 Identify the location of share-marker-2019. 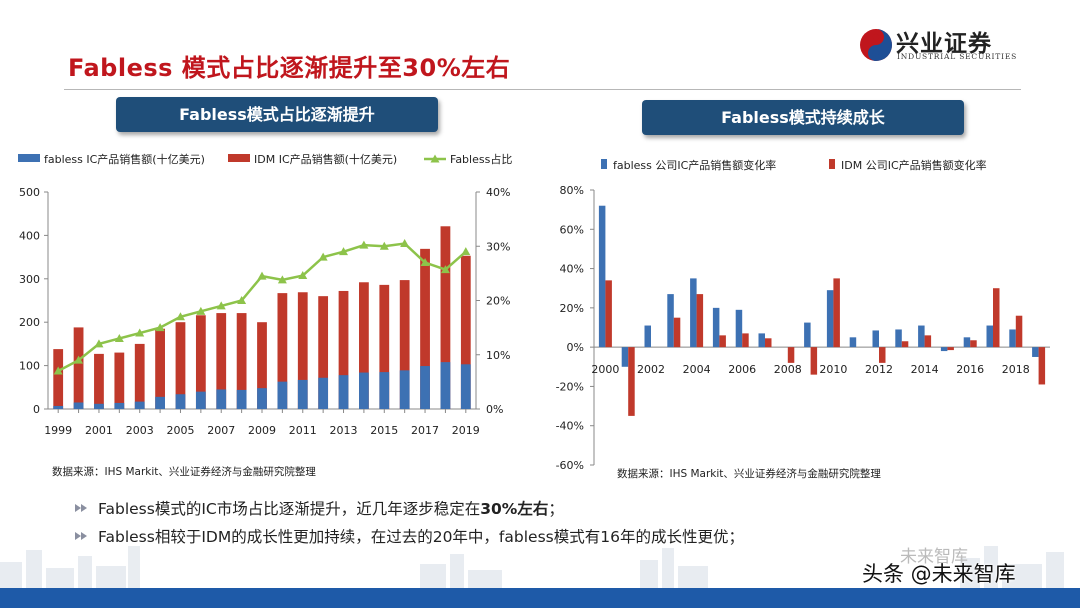
(466, 251).